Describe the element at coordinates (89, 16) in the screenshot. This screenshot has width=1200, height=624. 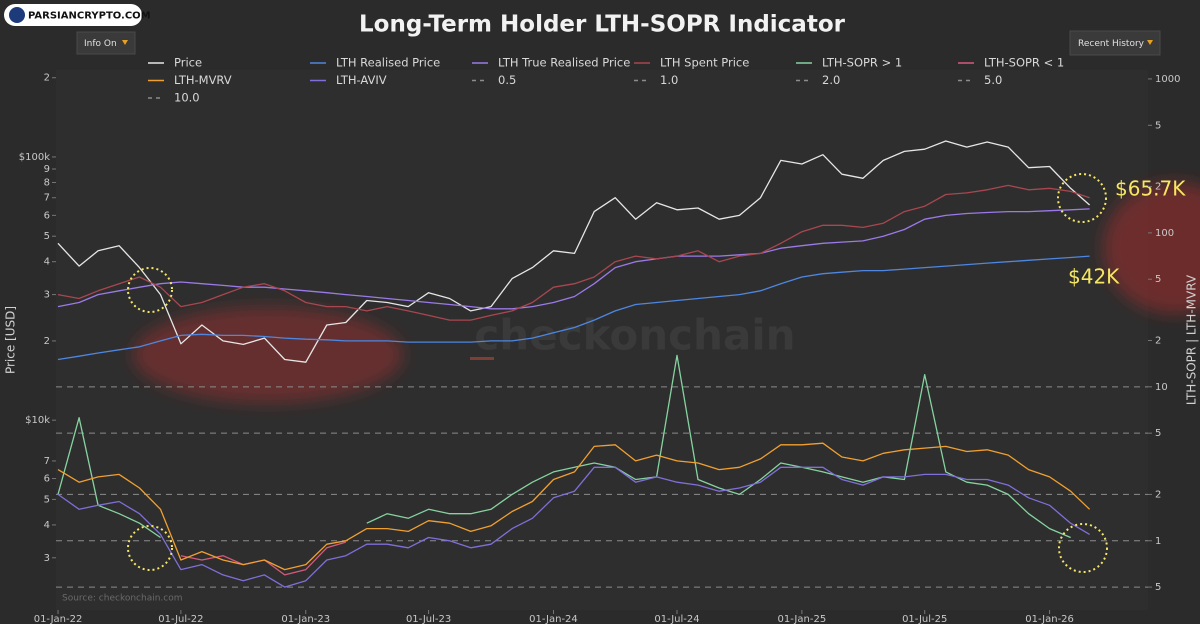
I see `logo-text: PARSIANCRYPTO.COM` at that location.